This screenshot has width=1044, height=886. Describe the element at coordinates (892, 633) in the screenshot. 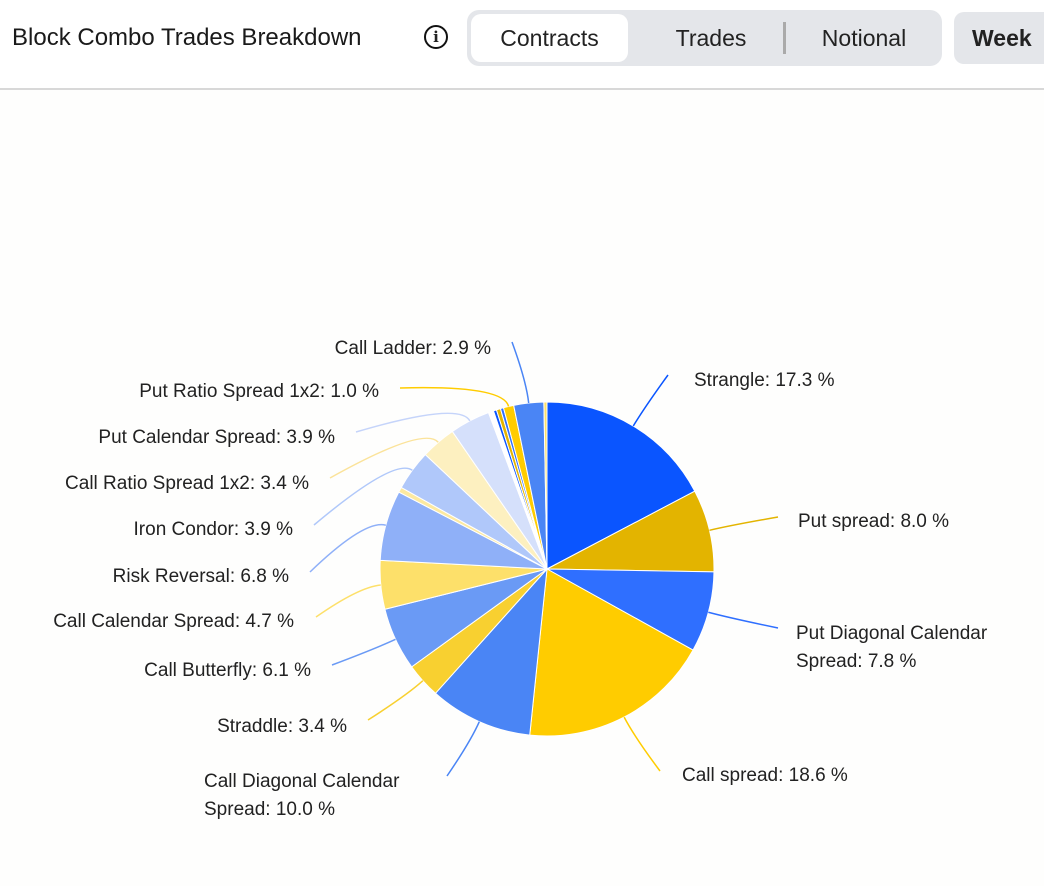

I see `slice-label-text: Put Diagonal Calendar` at that location.